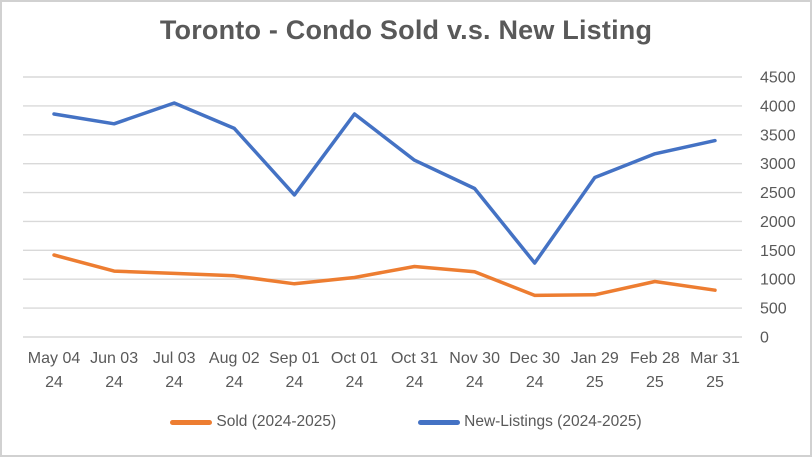 This screenshot has height=457, width=812. Describe the element at coordinates (234, 358) in the screenshot. I see `x-axis-tick-label: Aug 02` at that location.